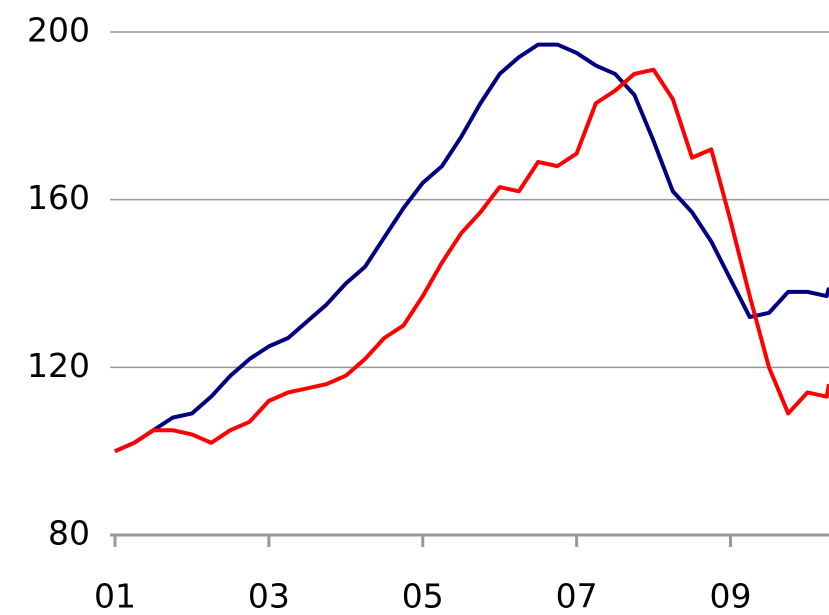 The height and width of the screenshot is (615, 829). I want to click on x-tick-label: 07, so click(577, 596).